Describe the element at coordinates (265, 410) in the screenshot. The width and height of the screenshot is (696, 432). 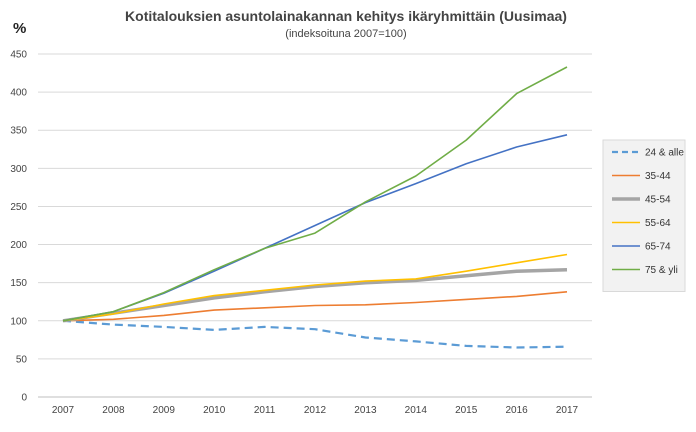
I see `x-tick-label: 2011` at that location.